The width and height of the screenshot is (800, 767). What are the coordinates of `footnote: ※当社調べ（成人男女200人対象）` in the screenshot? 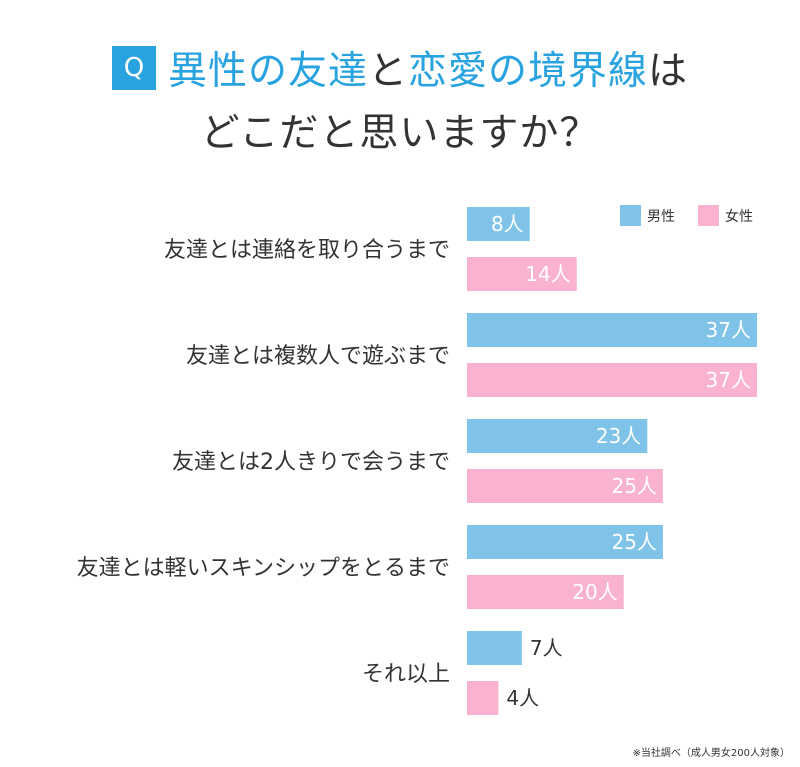 It's located at (711, 753).